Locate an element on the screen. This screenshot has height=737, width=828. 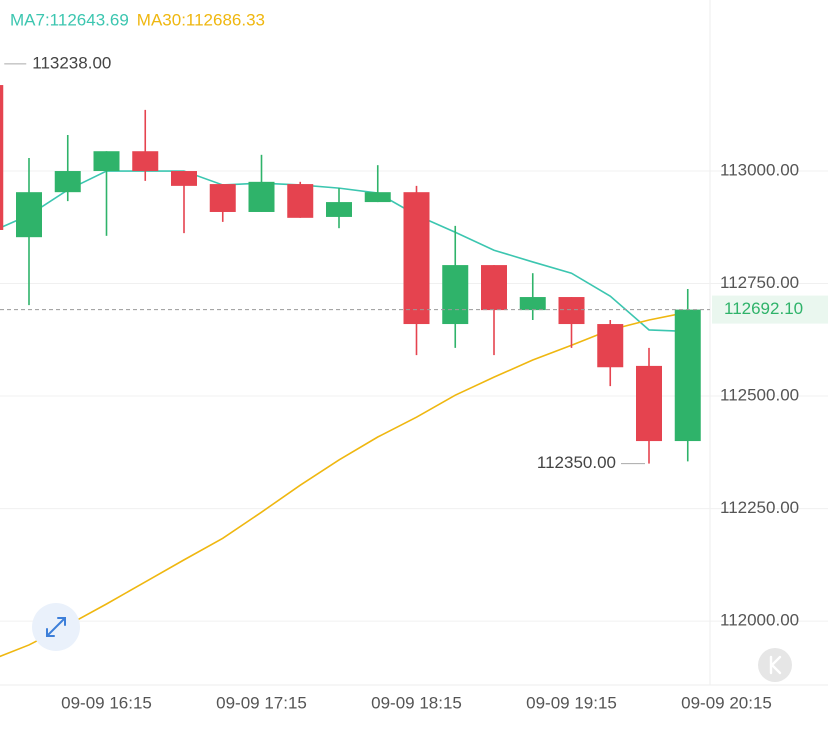
legend-entry: MA30:112686.33 is located at coordinates (201, 19).